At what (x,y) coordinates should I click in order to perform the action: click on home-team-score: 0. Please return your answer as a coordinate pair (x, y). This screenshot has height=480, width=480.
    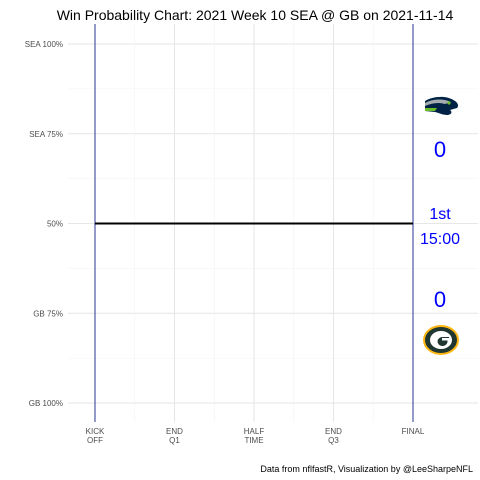
    Looking at the image, I should click on (440, 299).